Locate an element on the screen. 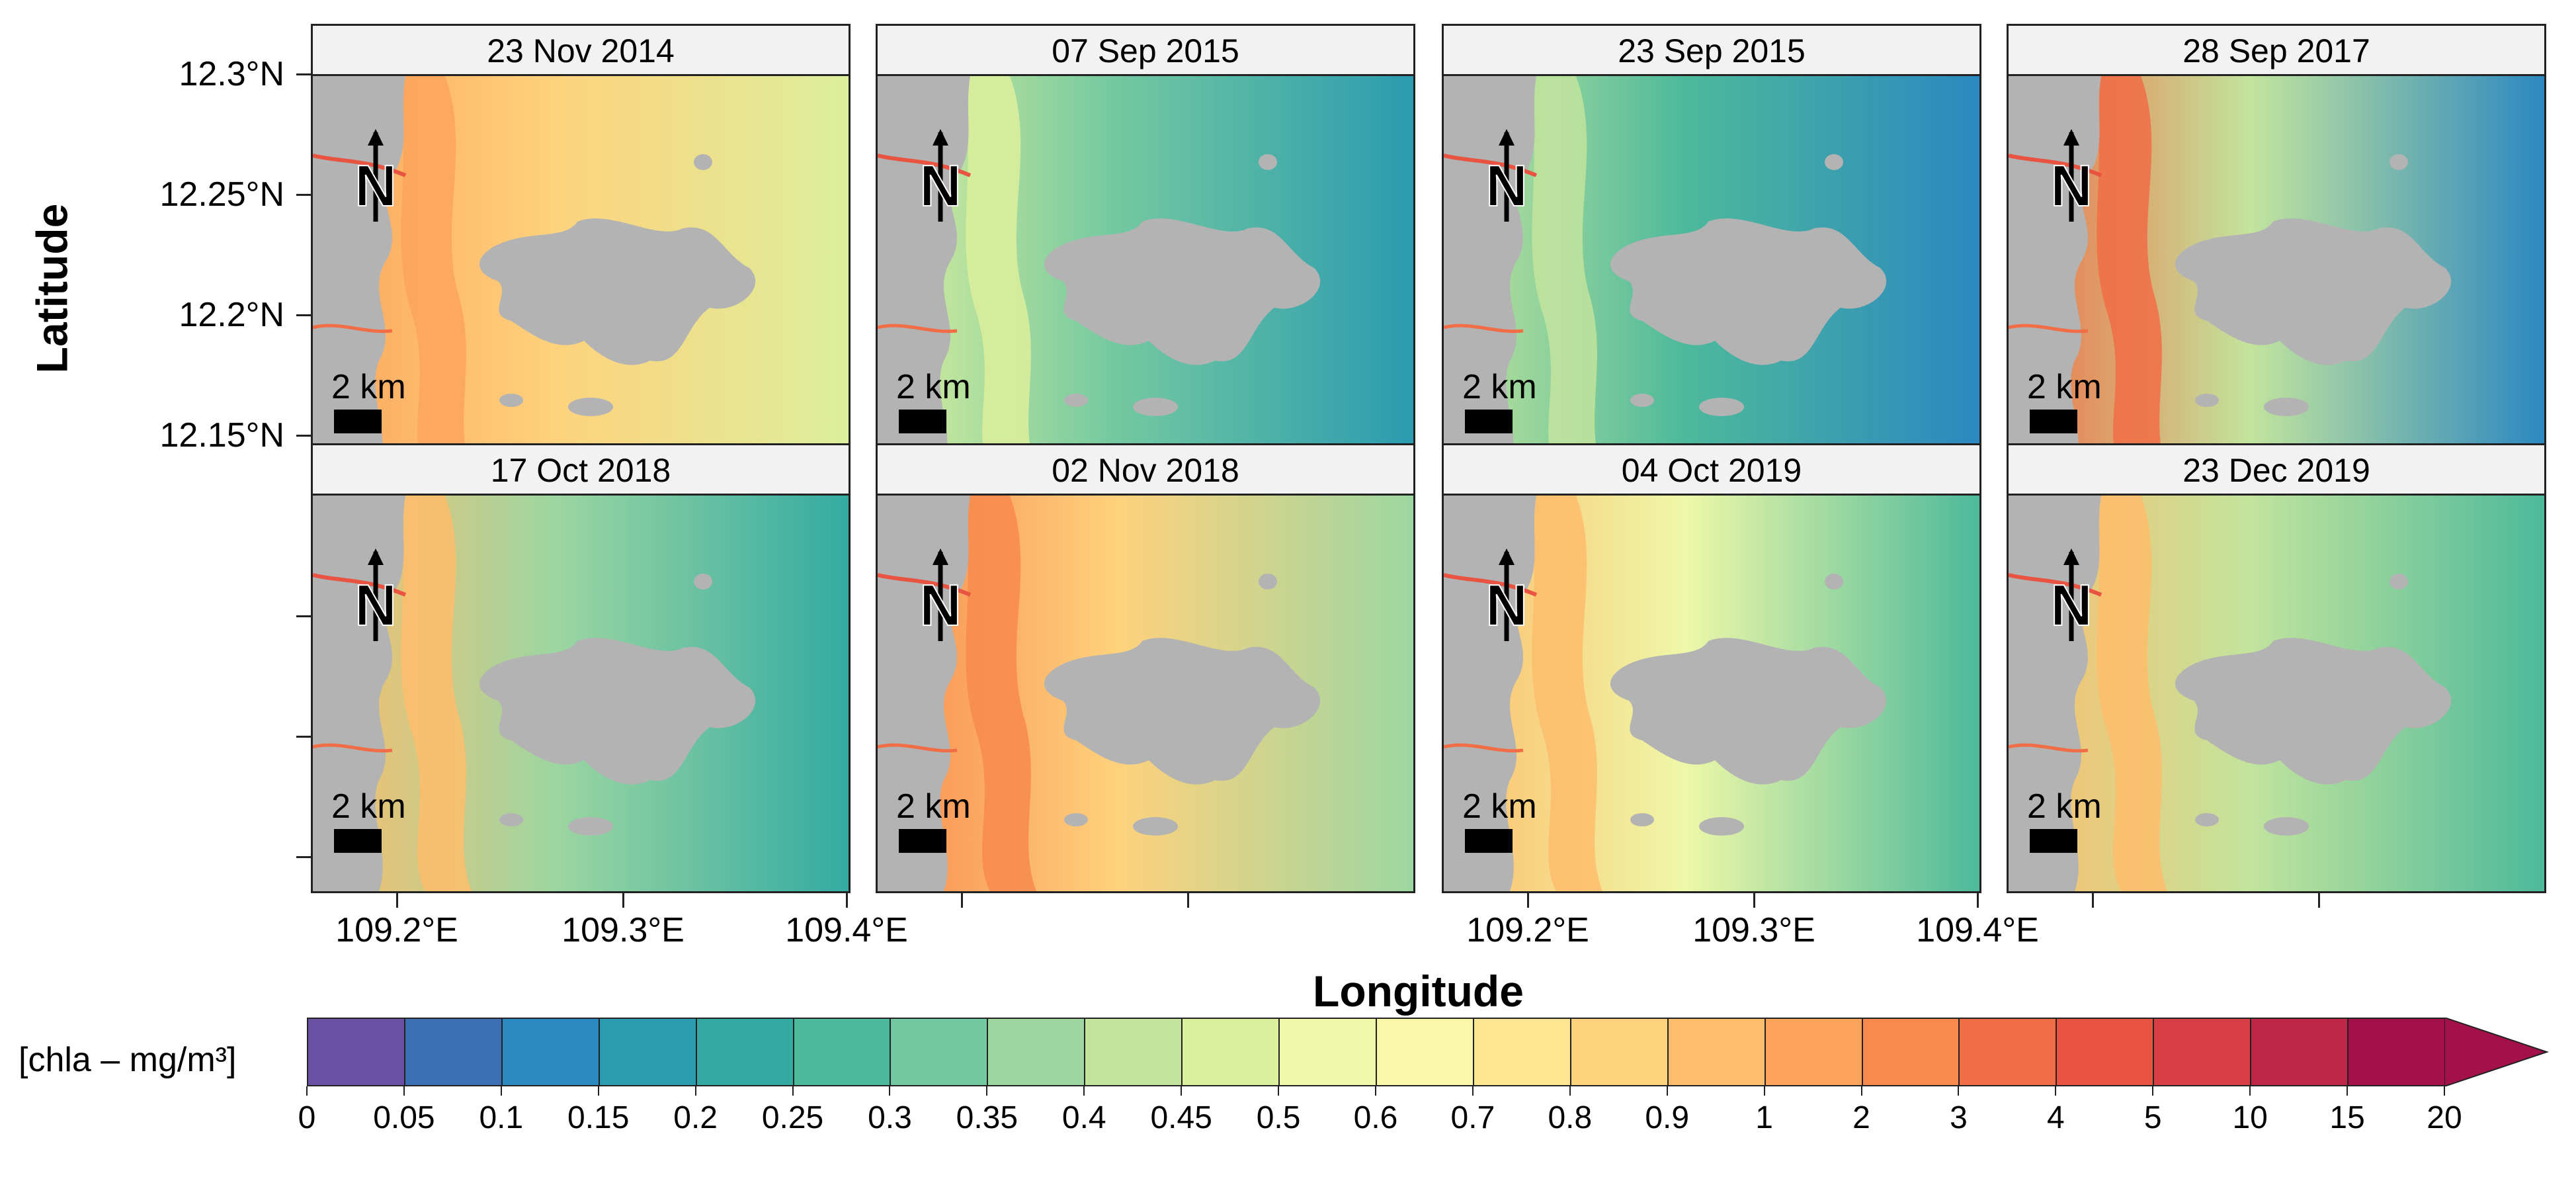  lat-tick-label: 12.2°N is located at coordinates (231, 315).